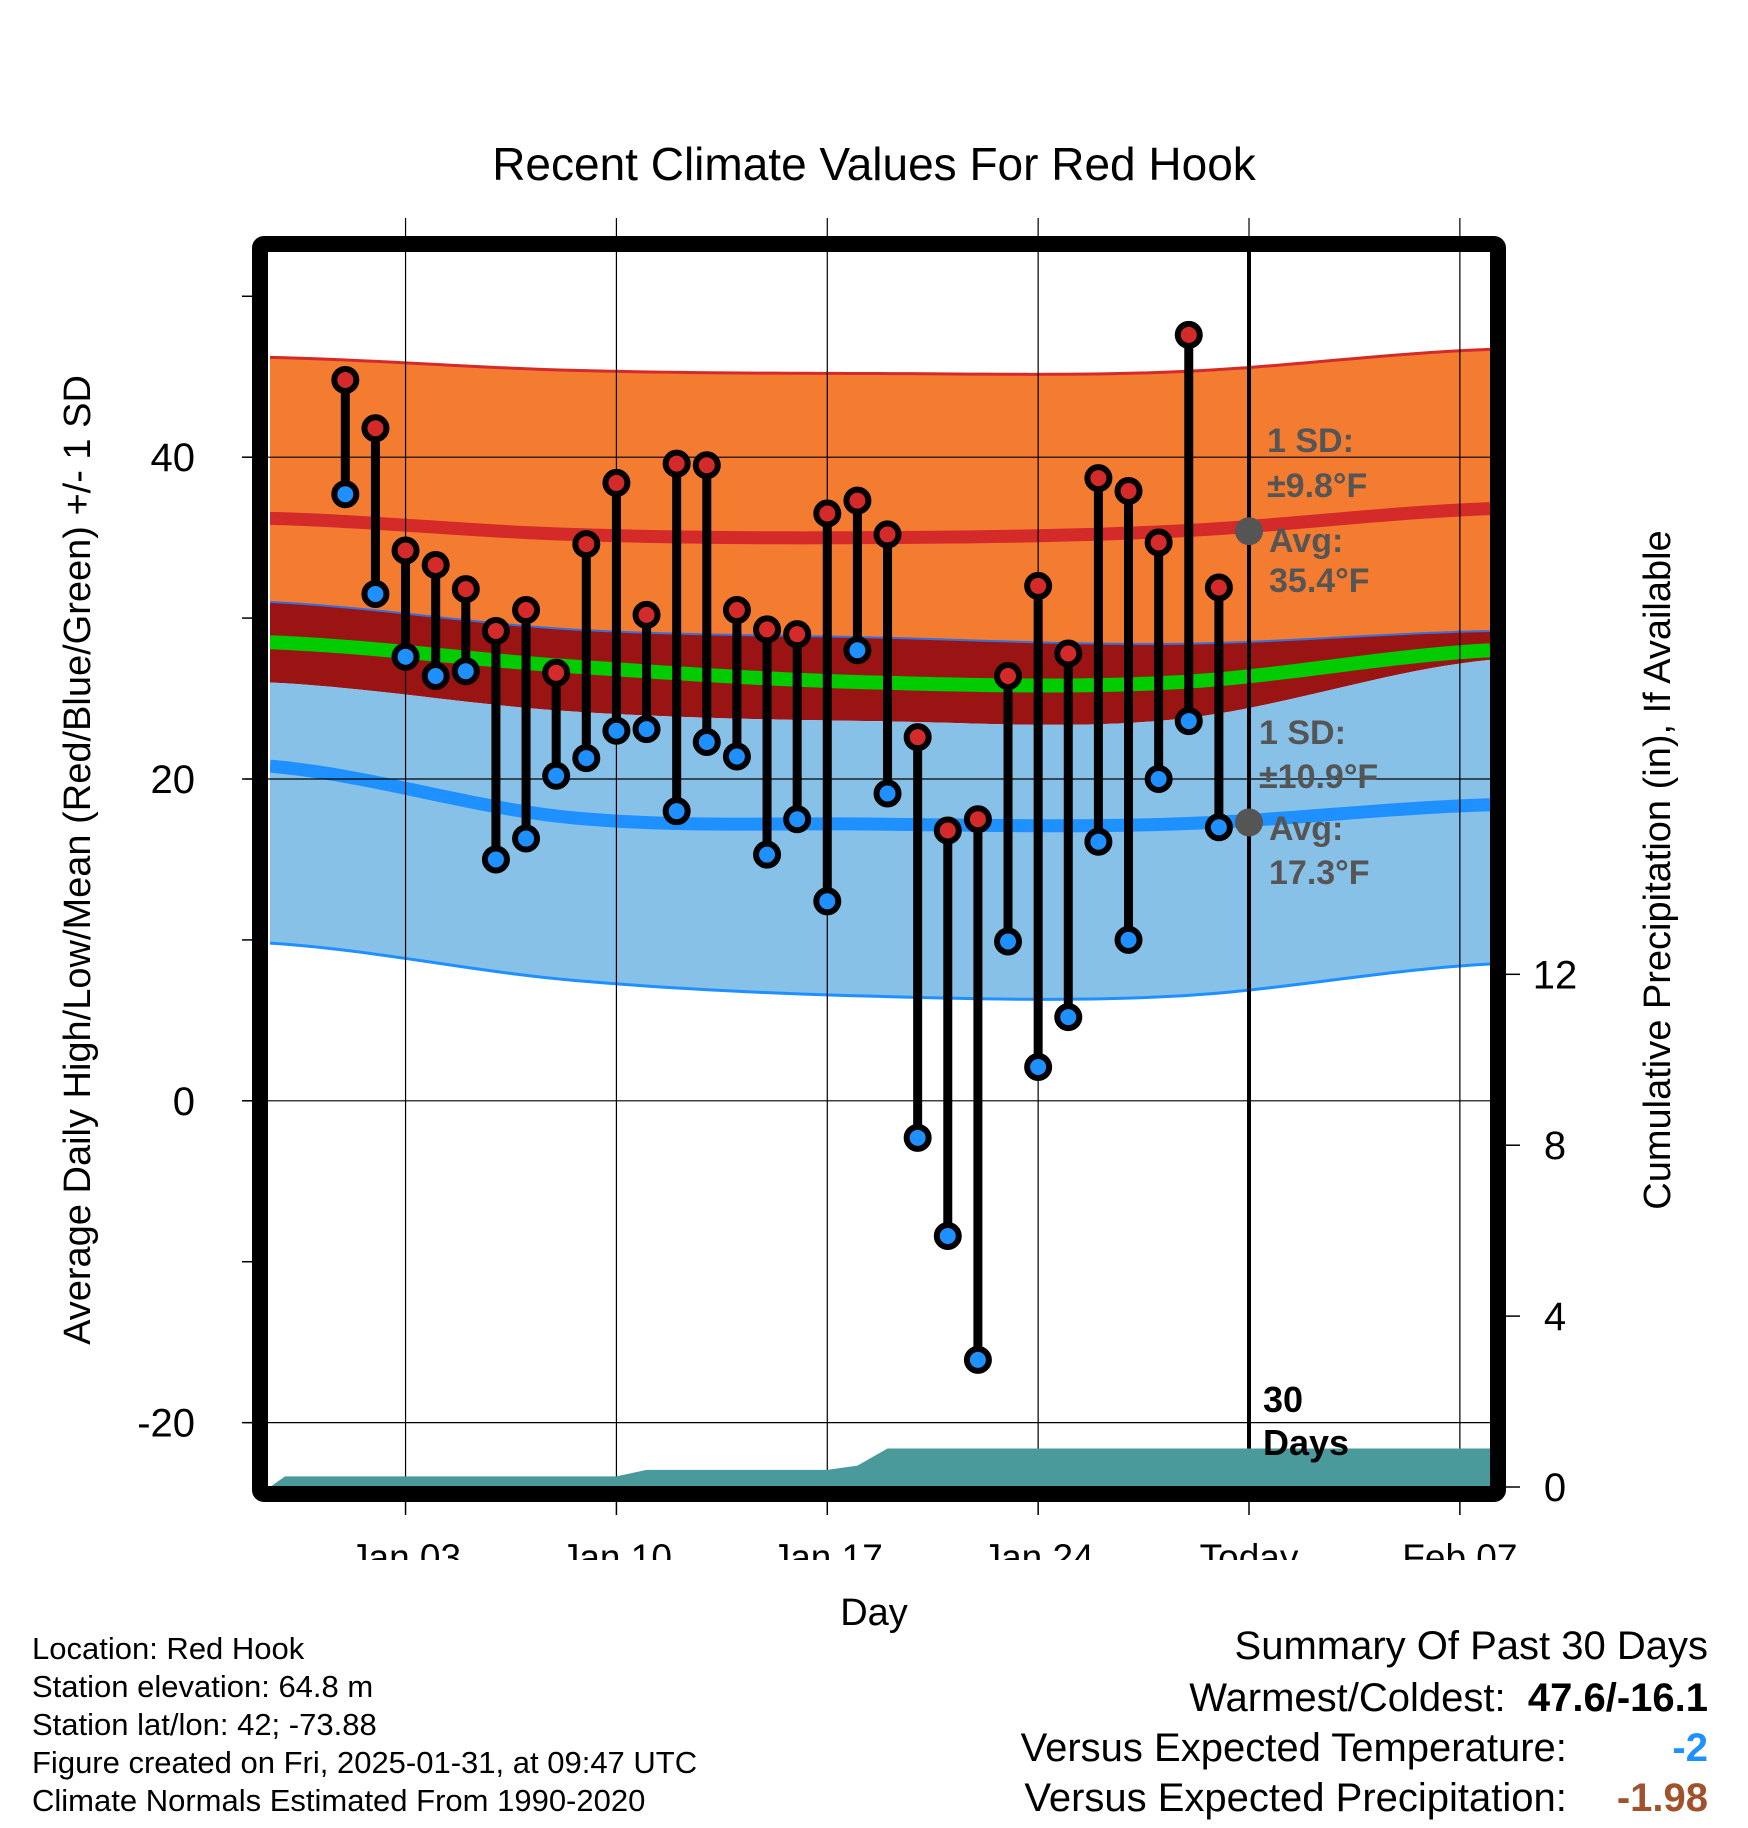 The width and height of the screenshot is (1748, 1828). I want to click on precip-label: Versus Expected Precipitation:, so click(1295, 1798).